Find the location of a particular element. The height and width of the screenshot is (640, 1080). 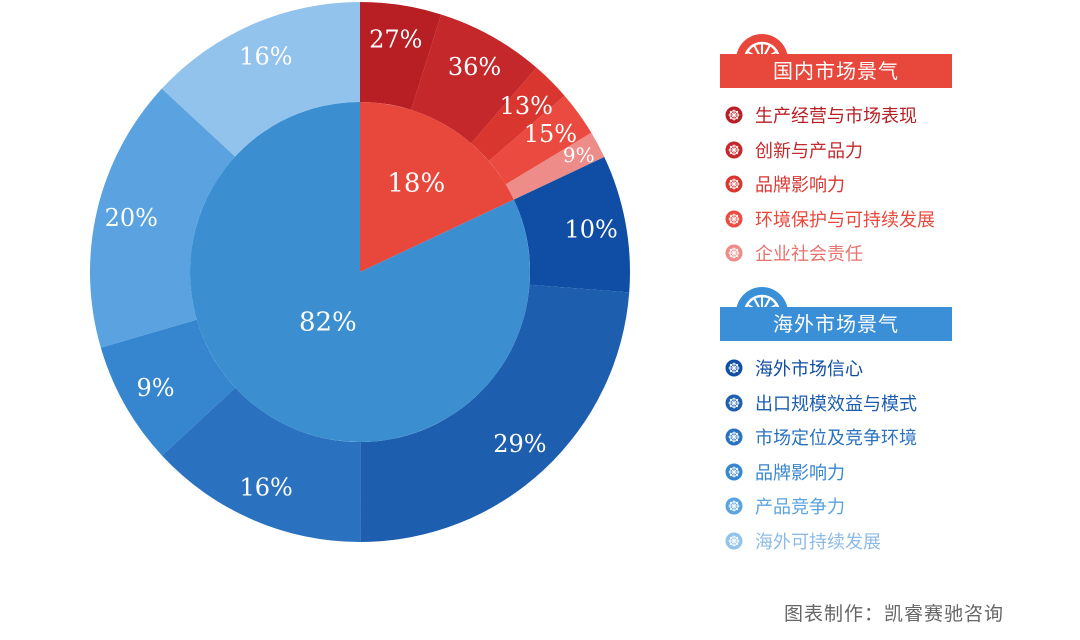

outer-slice-label: 10% is located at coordinates (590, 229).